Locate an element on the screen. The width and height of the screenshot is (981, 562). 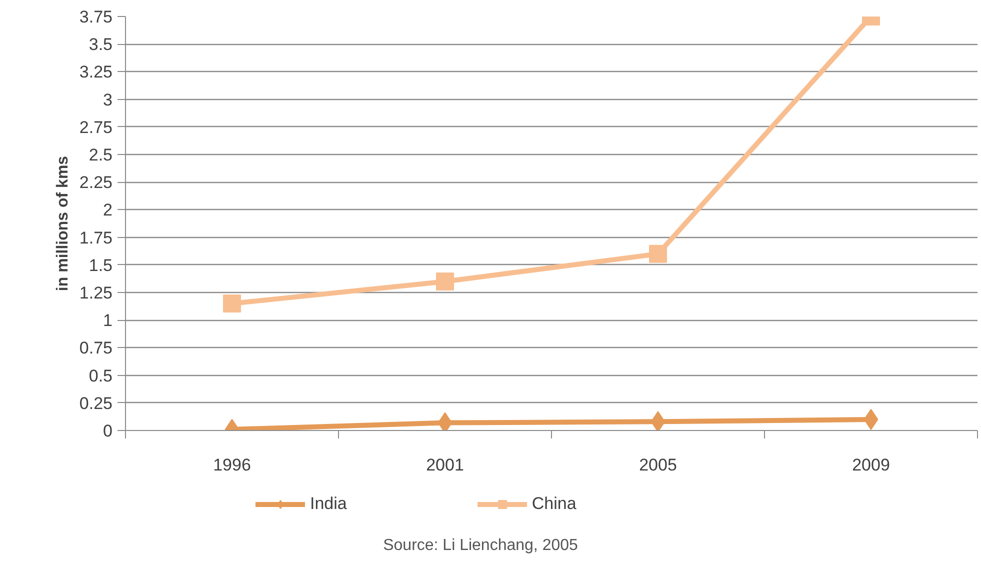
source-note: Source: Li Lienchang, 2005 is located at coordinates (480, 545).